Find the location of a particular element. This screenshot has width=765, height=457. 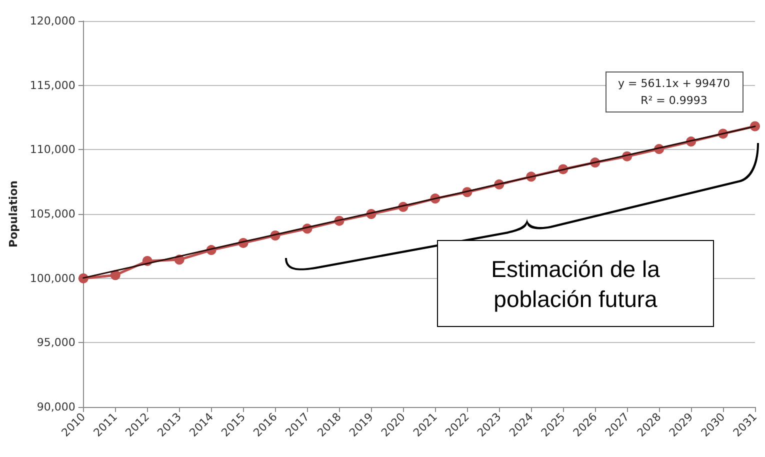

annotation: R² = 0.9993 is located at coordinates (674, 100).